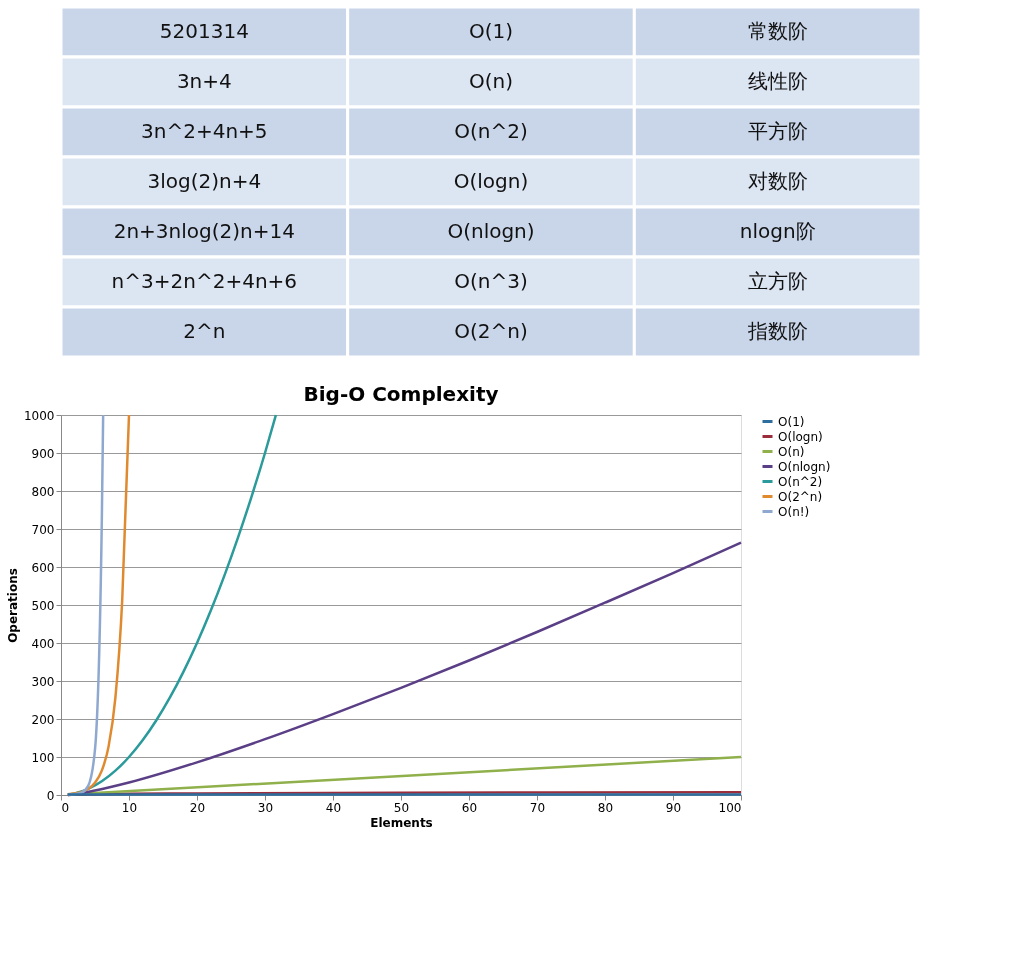 This screenshot has width=1015, height=966. Describe the element at coordinates (491, 81) in the screenshot. I see `text: O(n)` at that location.